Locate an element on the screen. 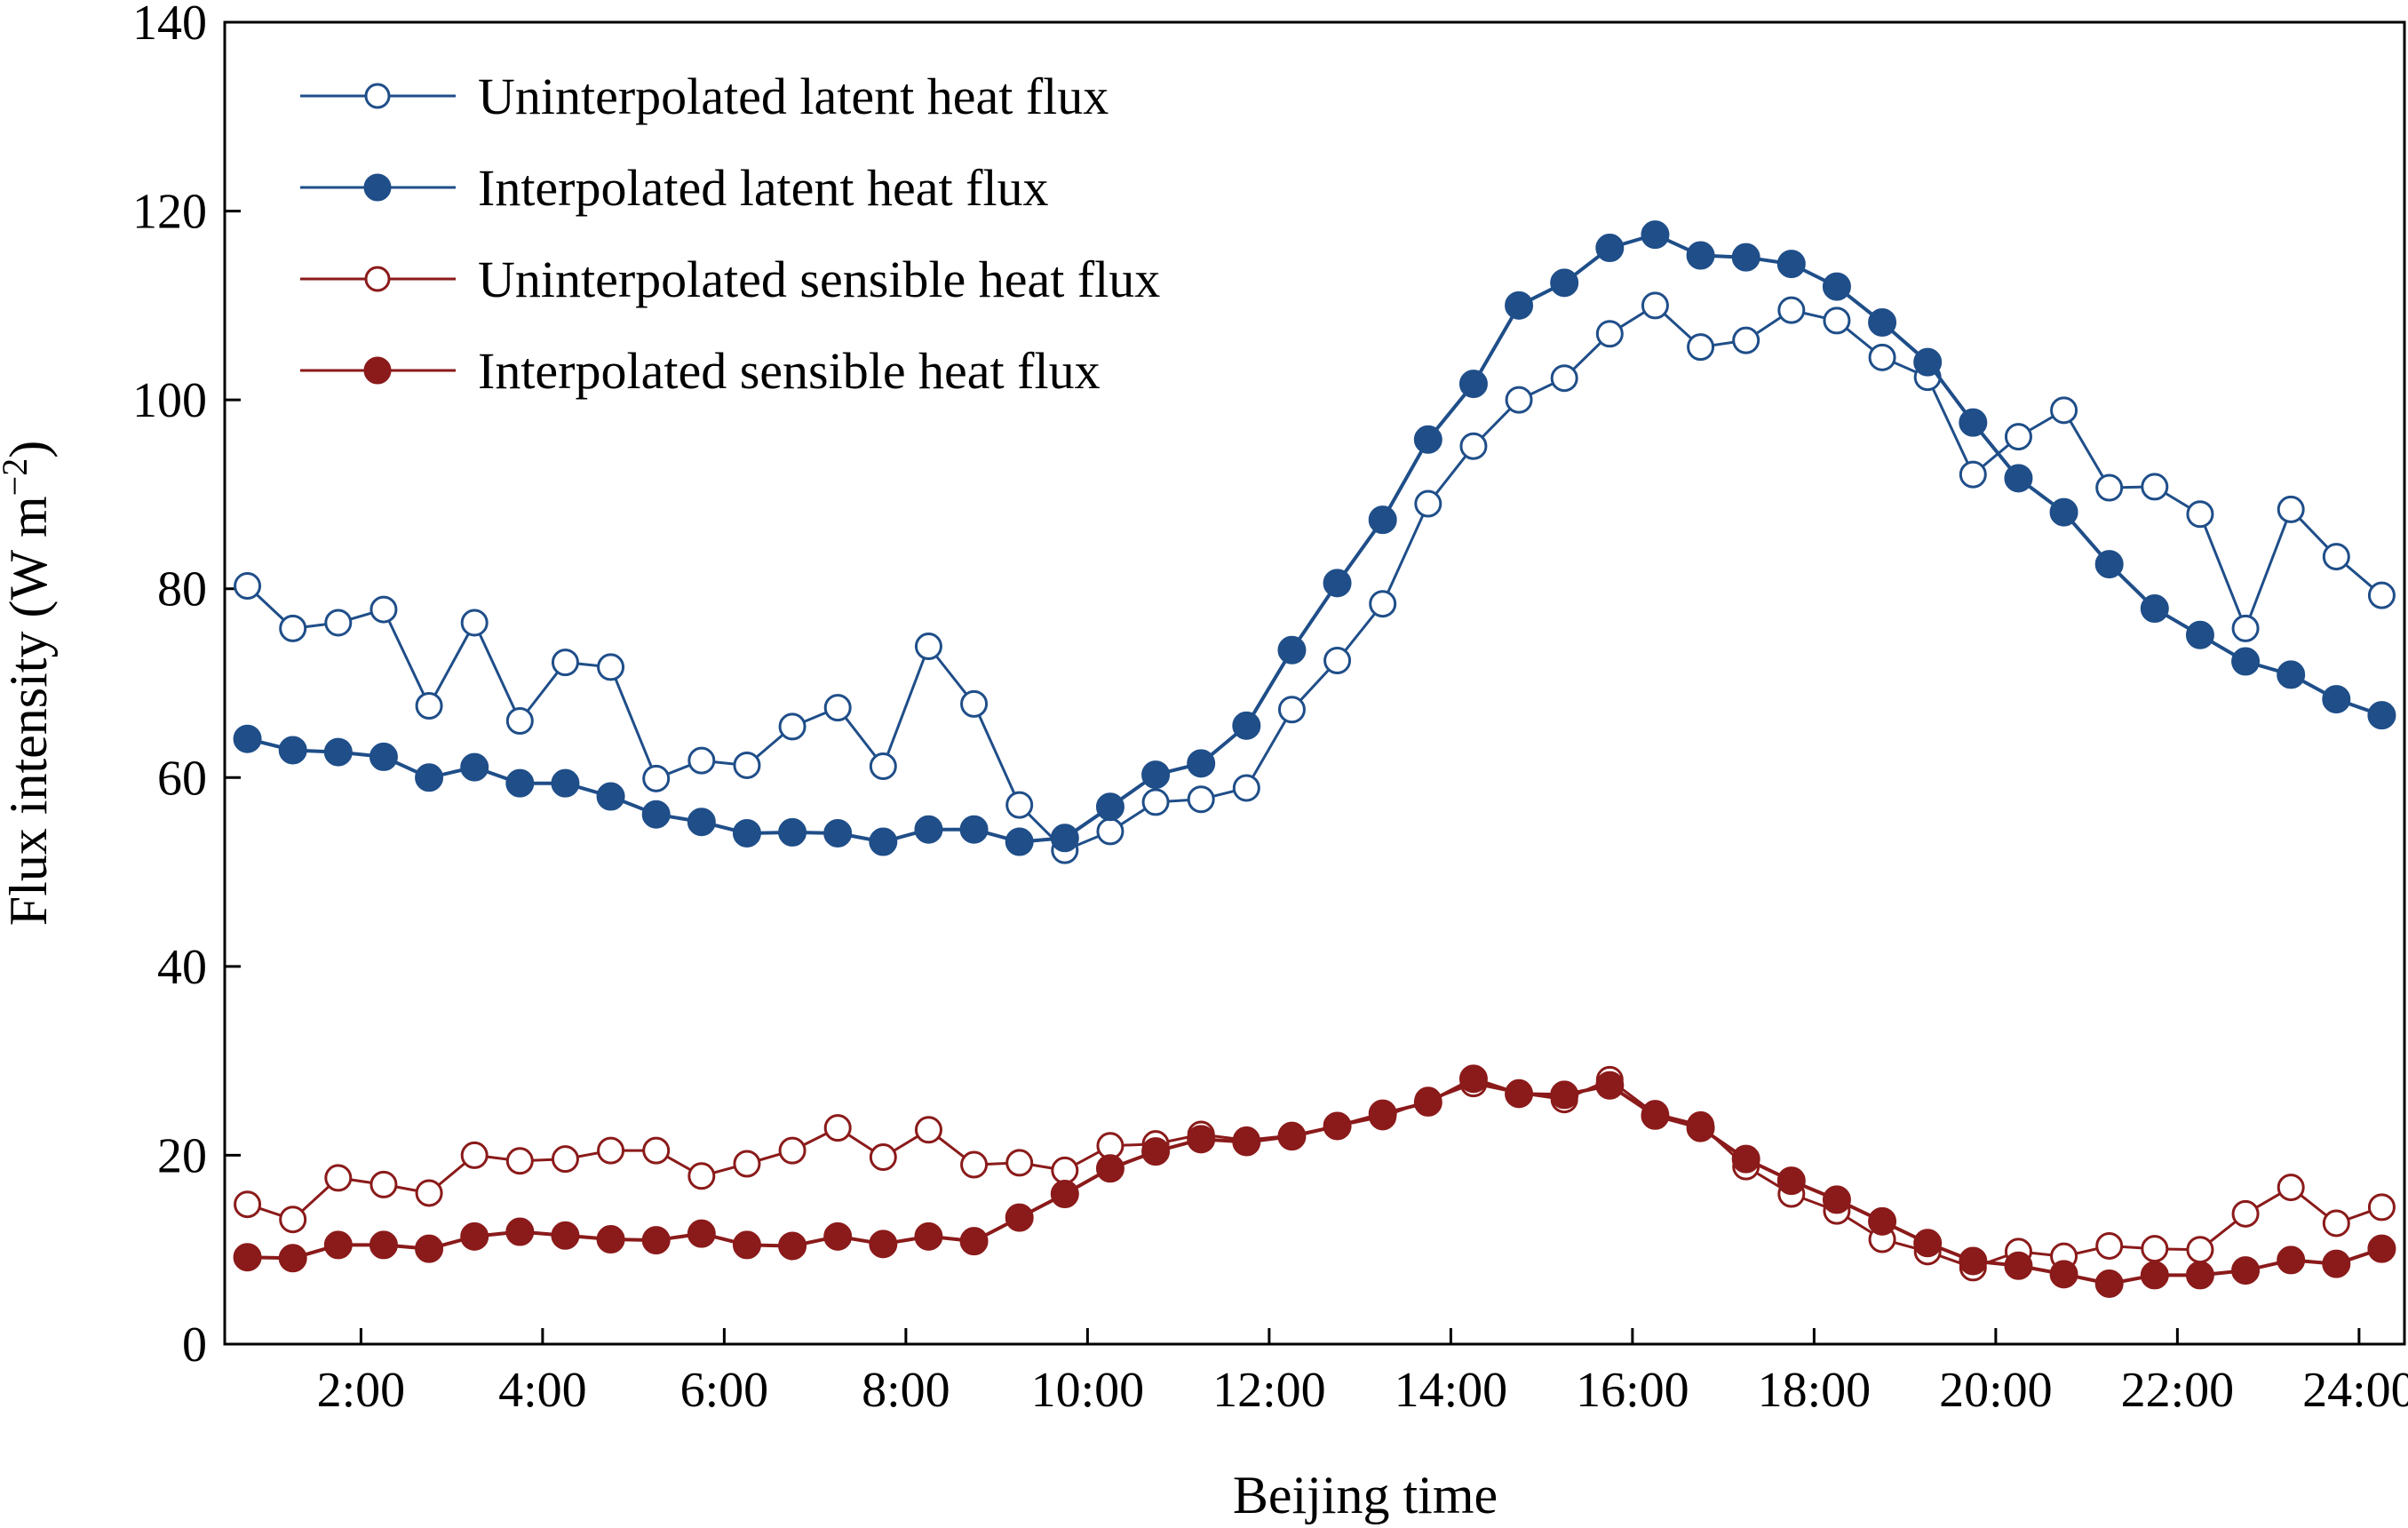  x-tick-label: 14:00 is located at coordinates (1451, 1390).